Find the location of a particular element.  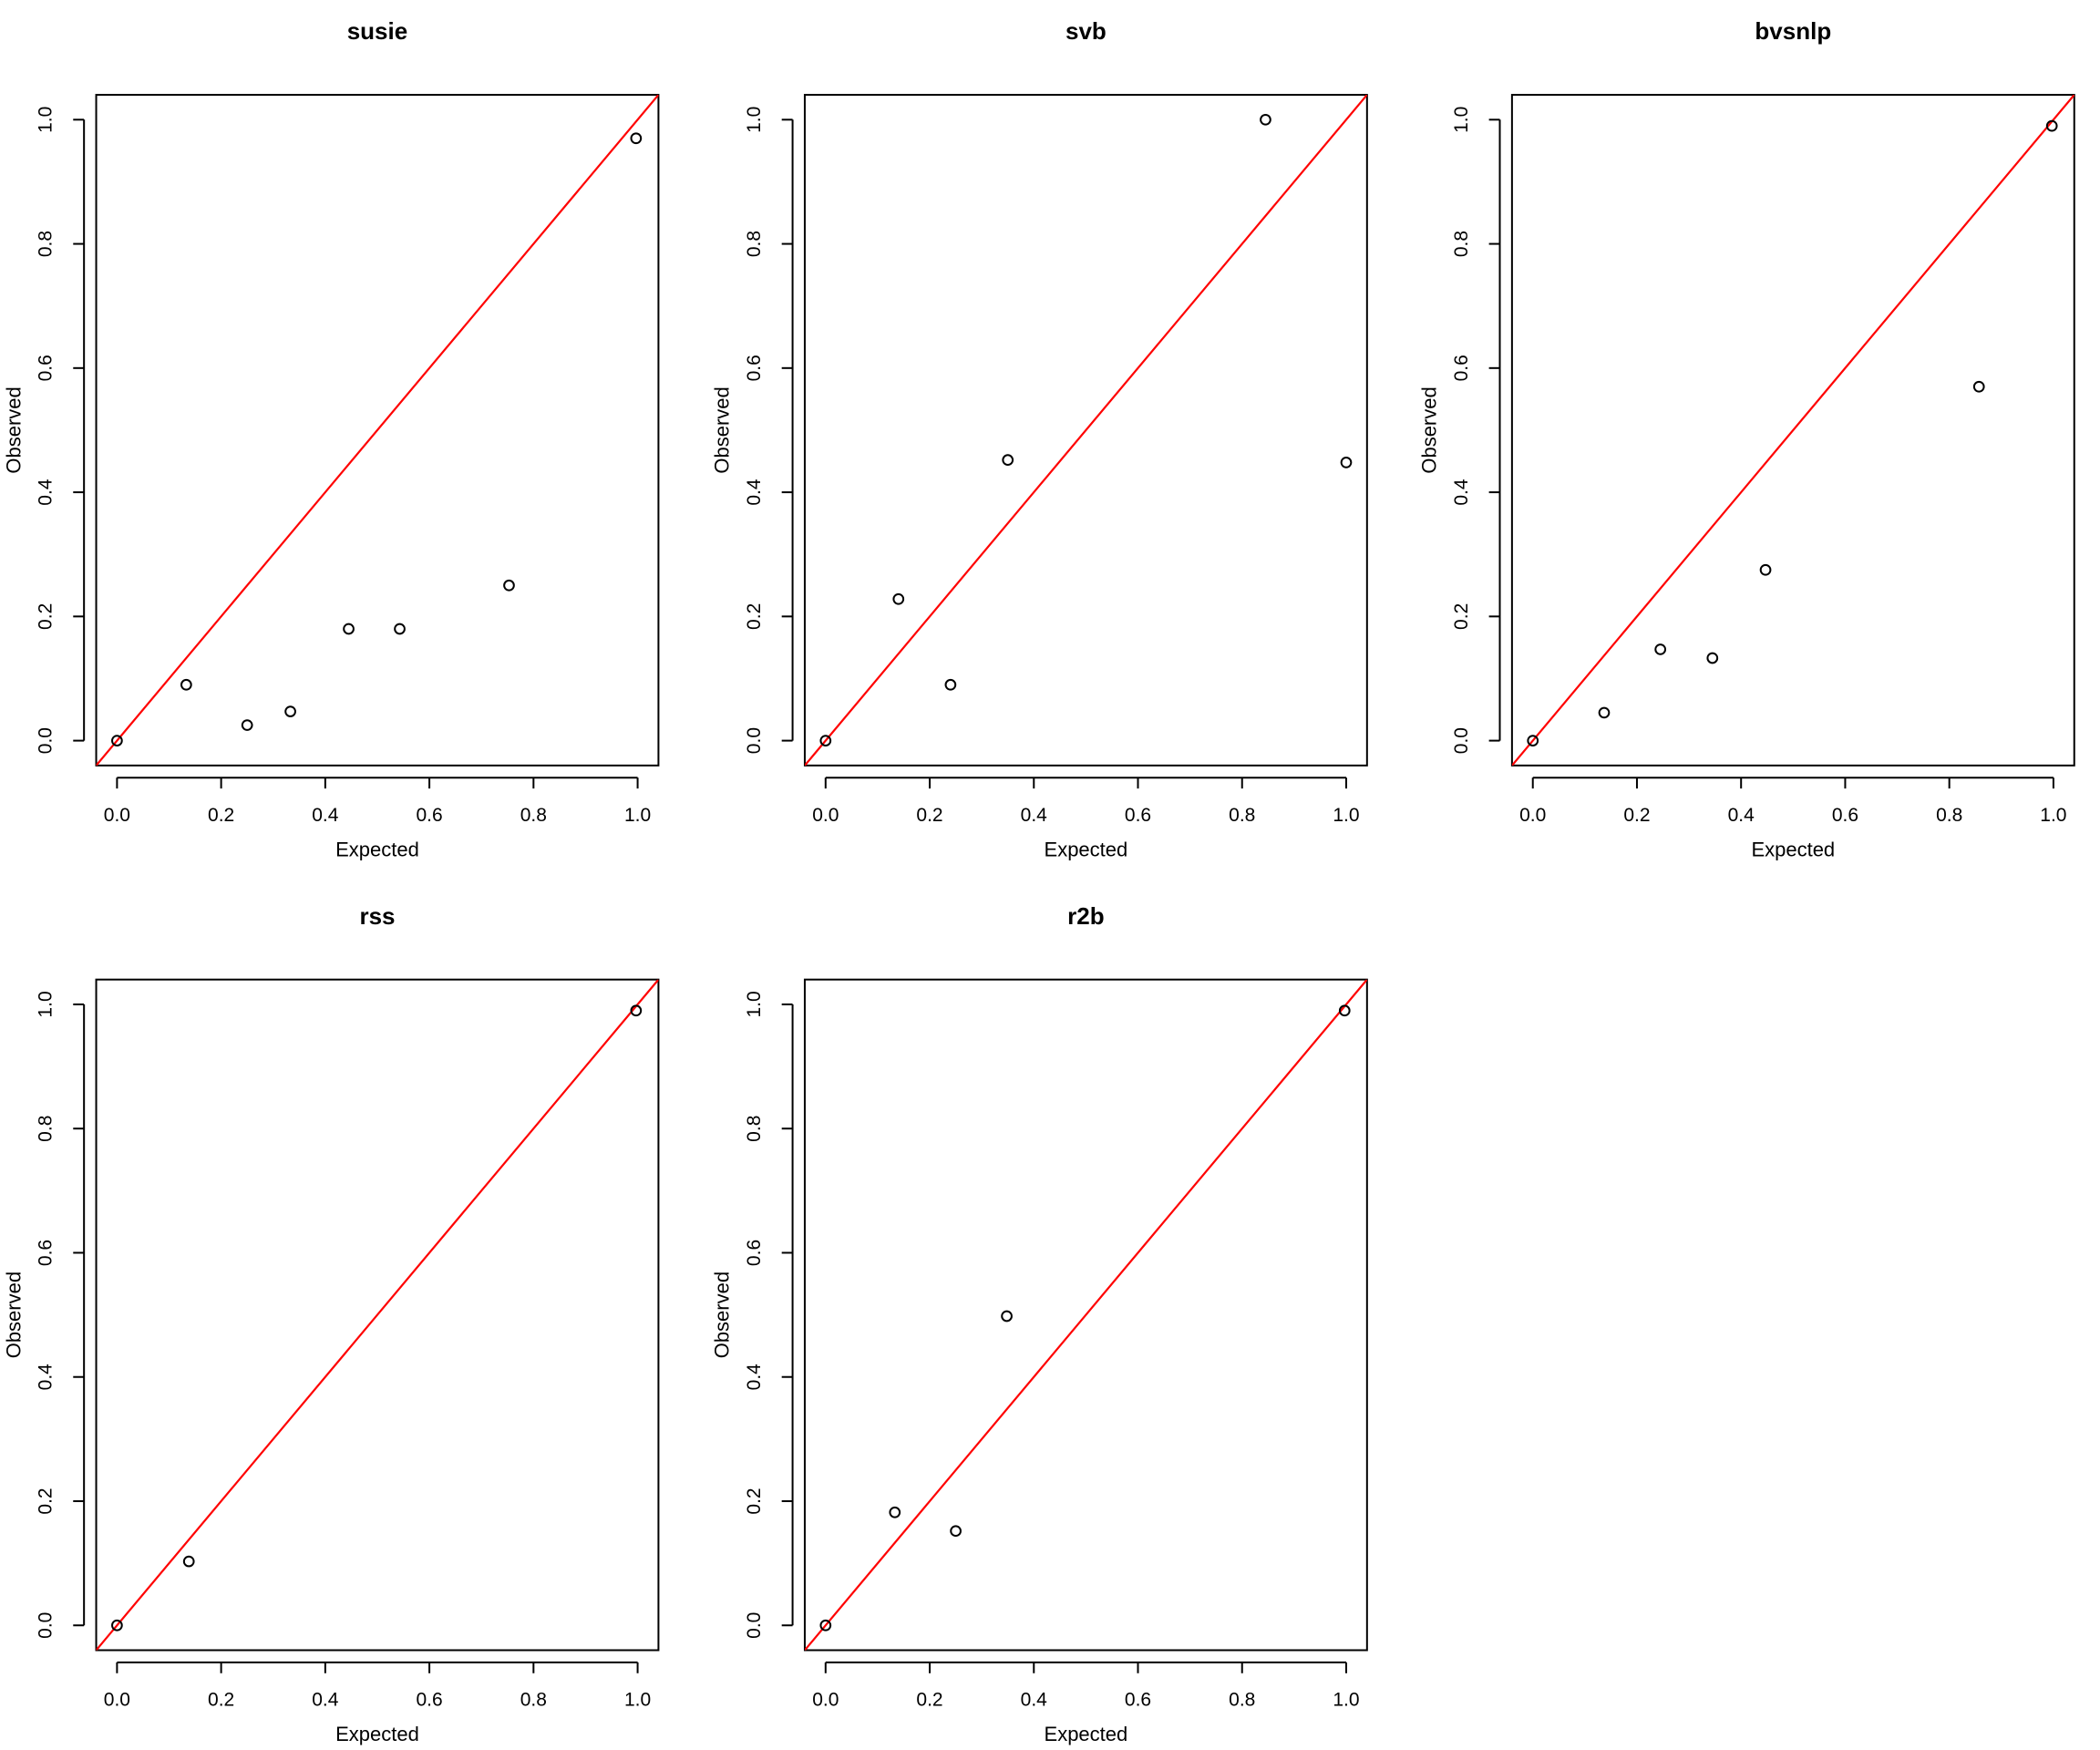

panel-title: bvsnlp is located at coordinates (1793, 31).